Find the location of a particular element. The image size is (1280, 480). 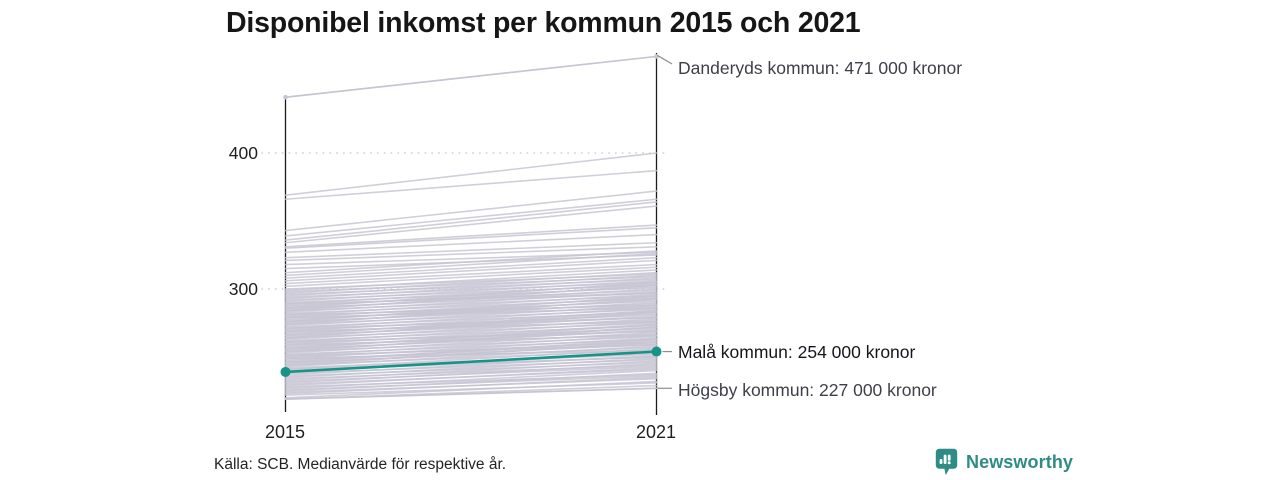

callout-danderyd: Danderyds kommun: 471 000 kronor is located at coordinates (820, 68).